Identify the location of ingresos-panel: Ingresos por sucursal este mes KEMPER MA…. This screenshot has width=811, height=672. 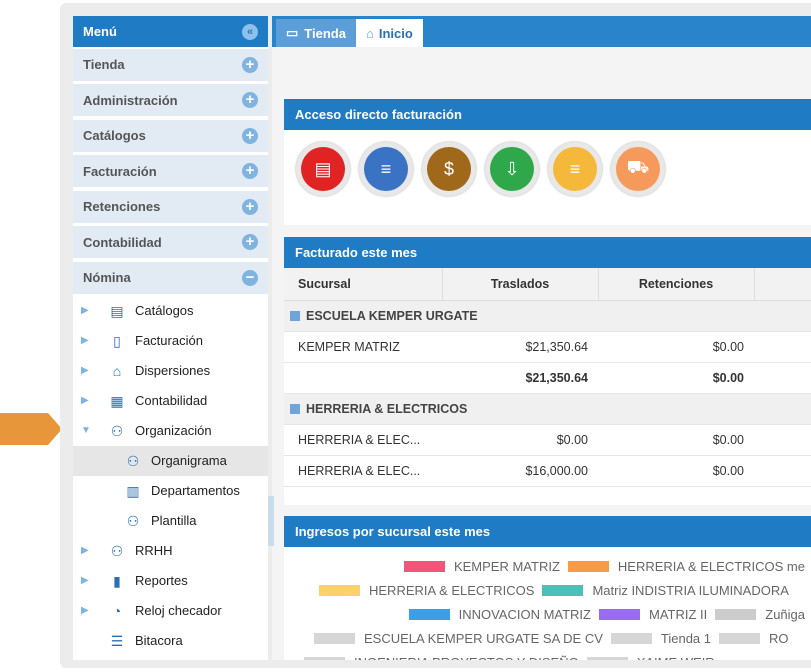
(547, 588).